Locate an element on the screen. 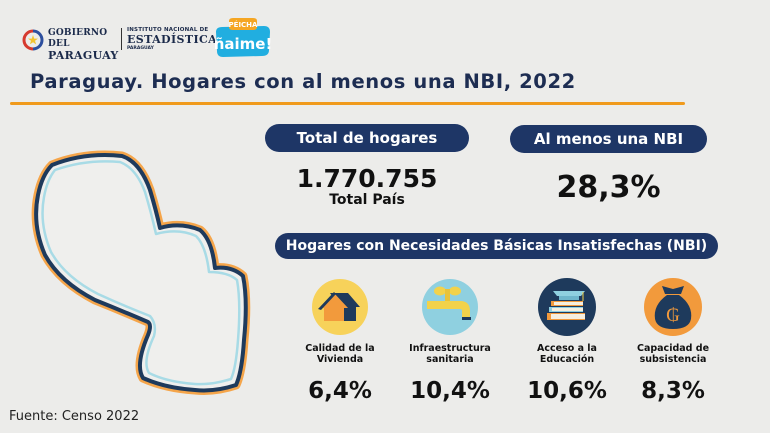 The height and width of the screenshot is (433, 770). indicator-label-line1: Calidad de la is located at coordinates (340, 348).